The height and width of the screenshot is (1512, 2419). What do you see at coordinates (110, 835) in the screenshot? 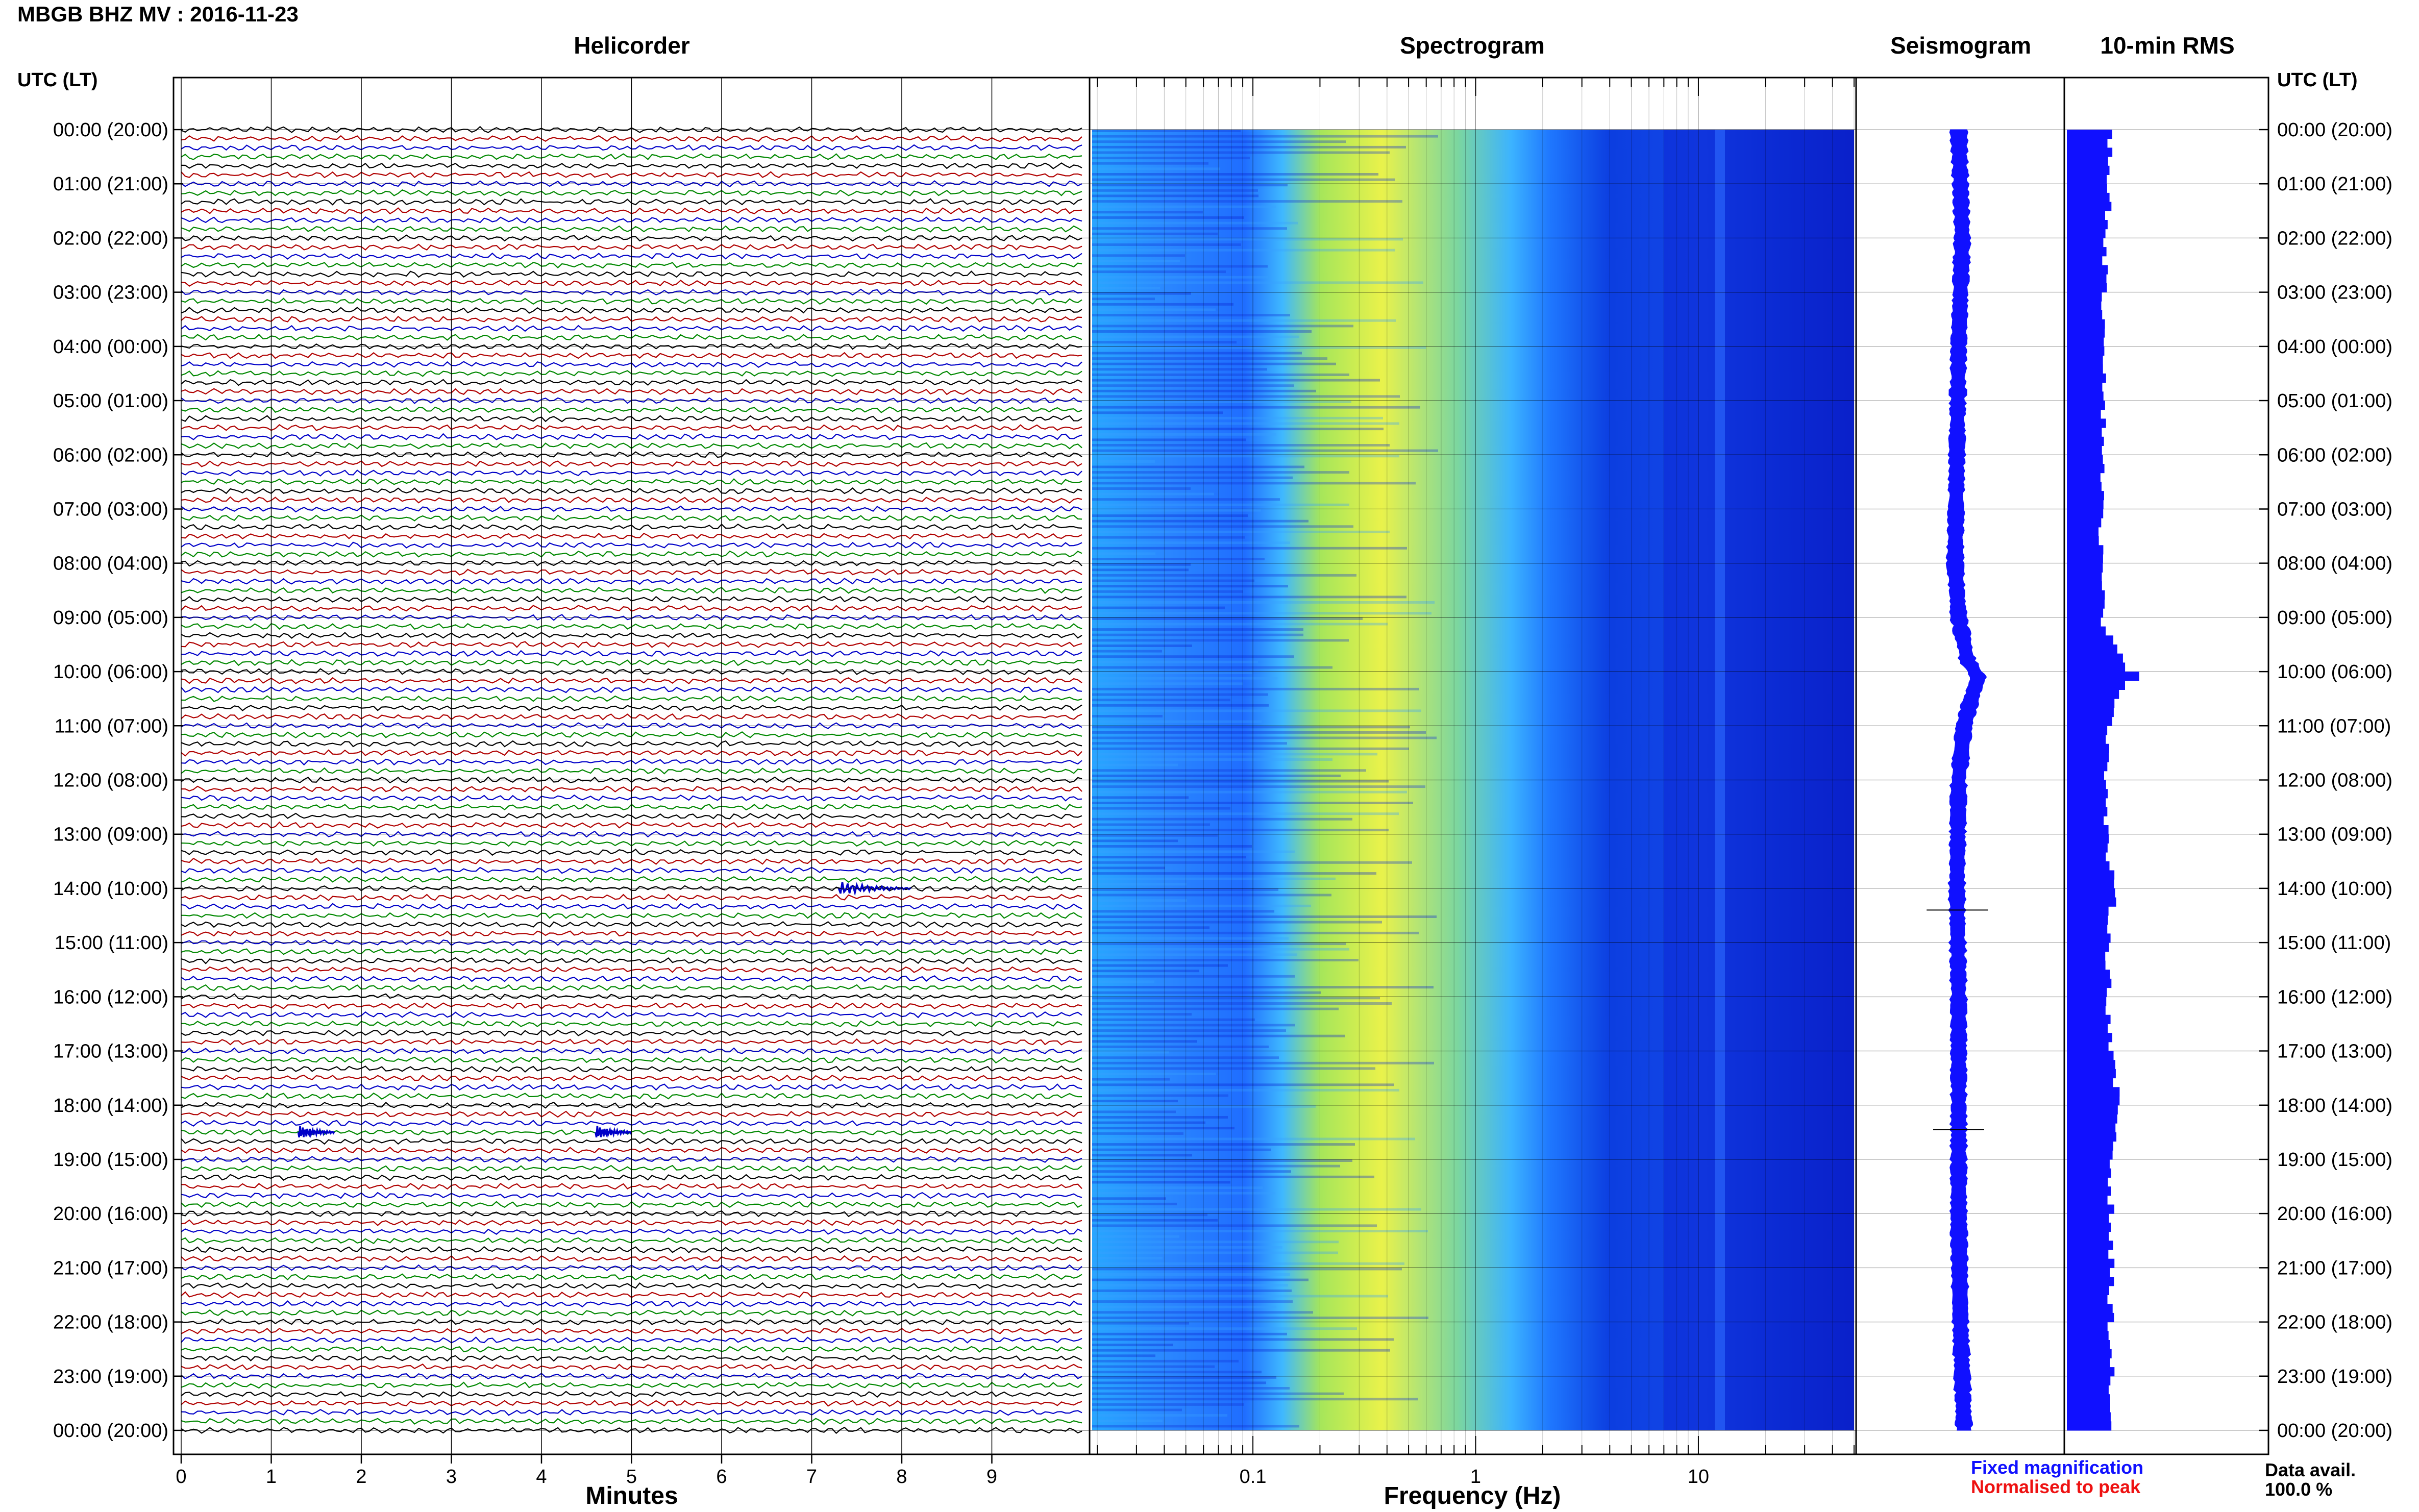
I see `hour-label-left: 13:00 (09:00)` at bounding box center [110, 835].